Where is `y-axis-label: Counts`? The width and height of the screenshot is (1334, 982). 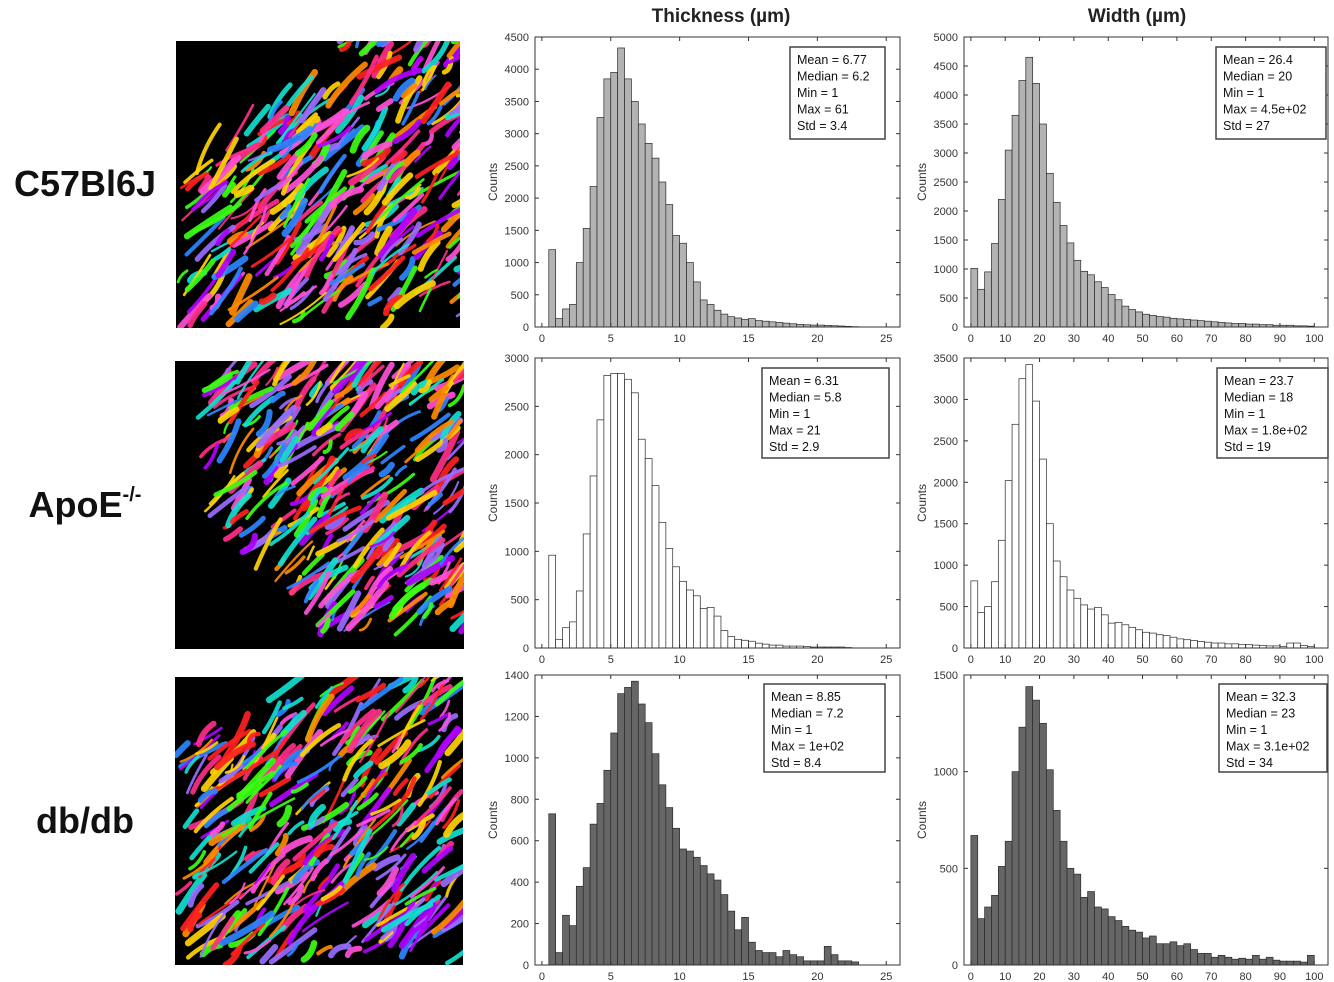 y-axis-label: Counts is located at coordinates (493, 503).